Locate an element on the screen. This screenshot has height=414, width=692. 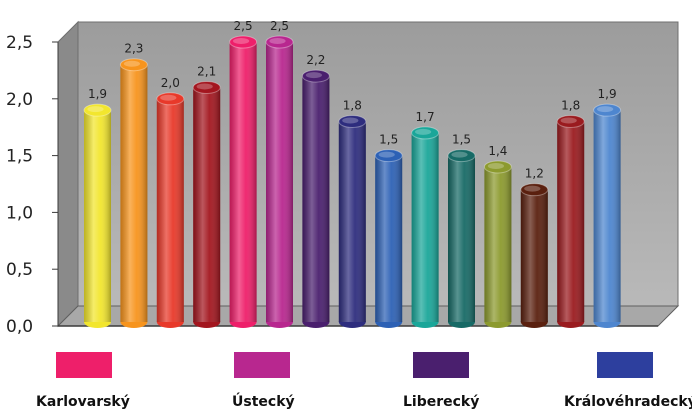
data-label: 2,2 is located at coordinates (315, 60).